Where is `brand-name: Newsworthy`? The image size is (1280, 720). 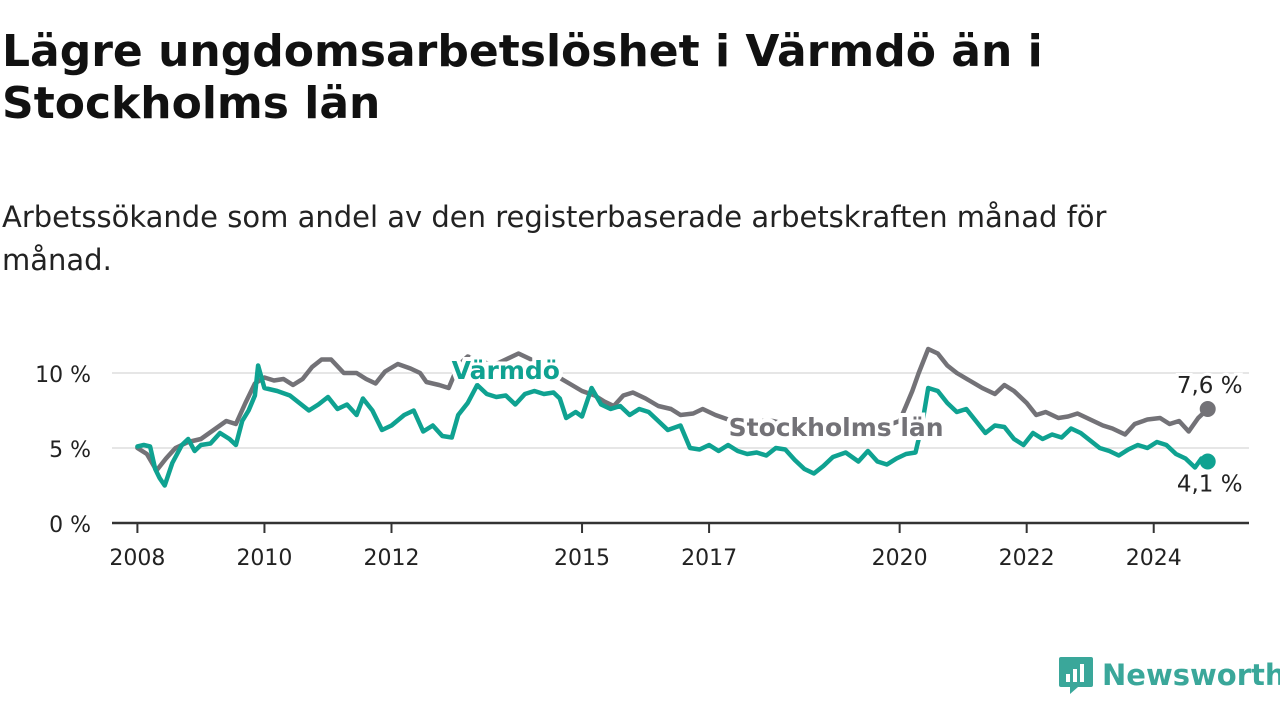 brand-name: Newsworthy is located at coordinates (1191, 675).